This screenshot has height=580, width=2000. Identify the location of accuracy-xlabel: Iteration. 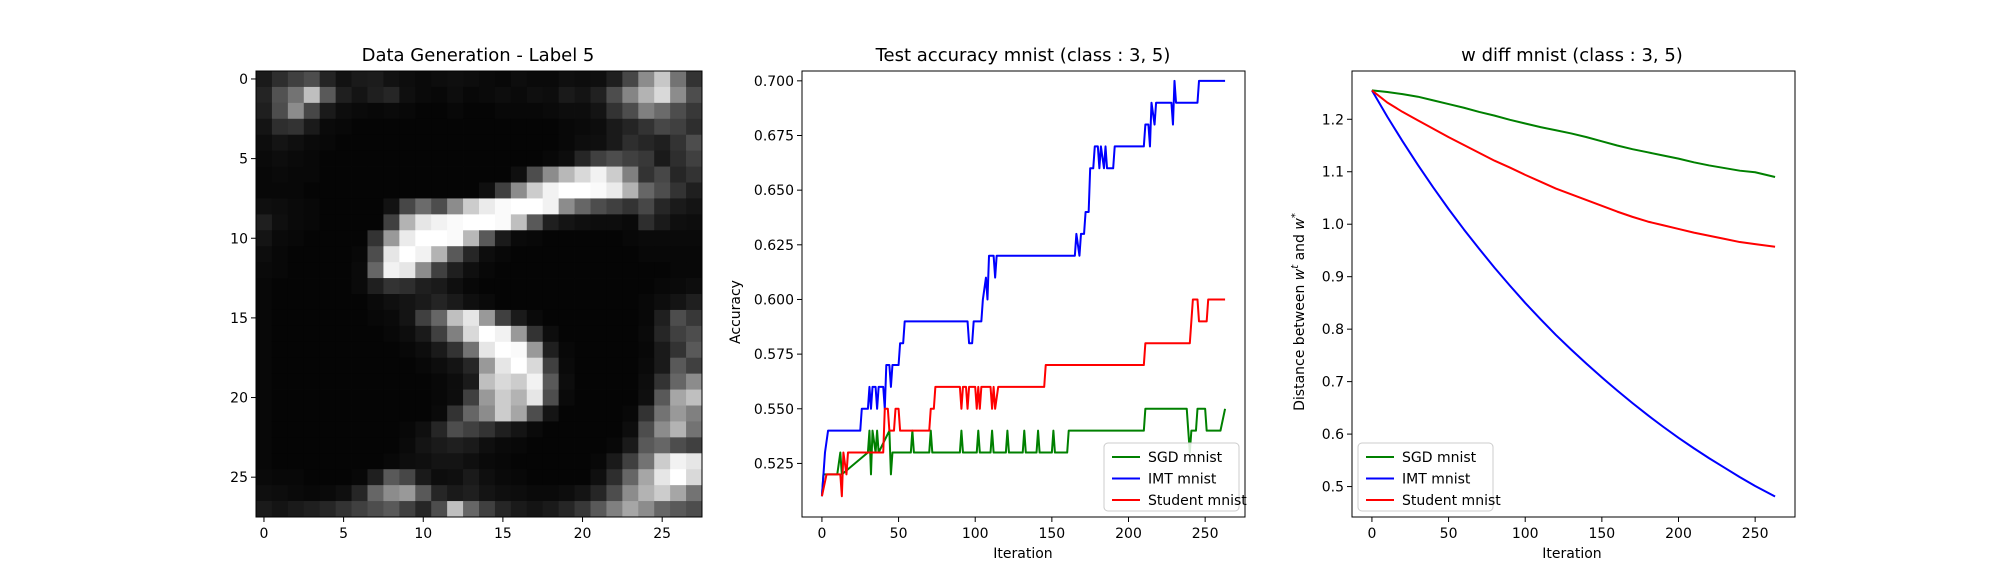
(1022, 554).